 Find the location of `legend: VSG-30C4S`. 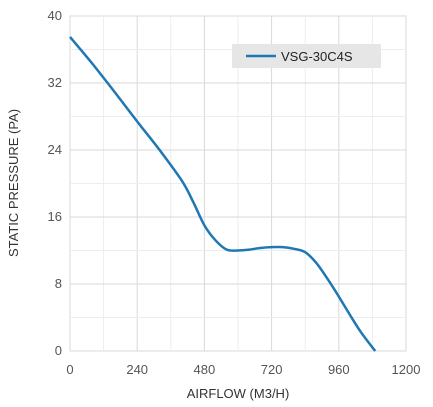

legend: VSG-30C4S is located at coordinates (306, 56).